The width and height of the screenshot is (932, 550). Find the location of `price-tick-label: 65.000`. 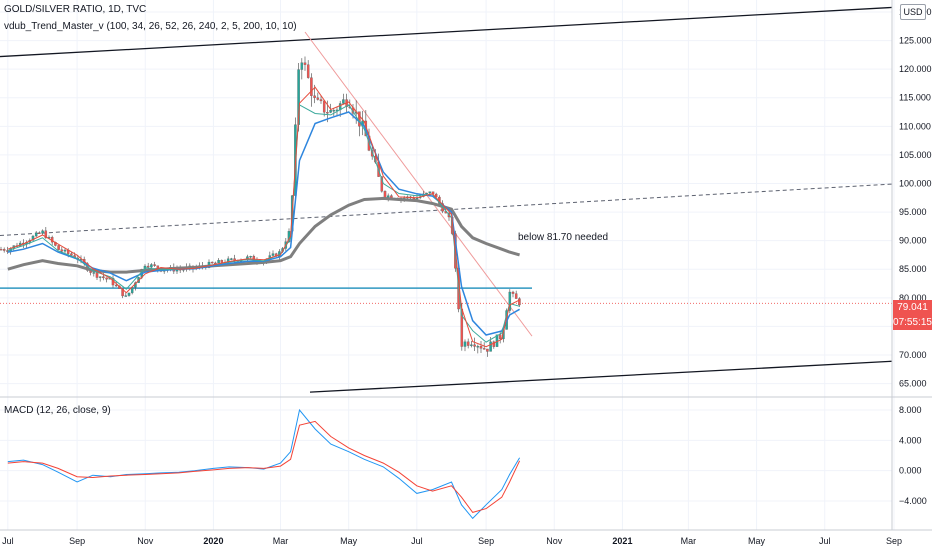

price-tick-label: 65.000 is located at coordinates (913, 384).